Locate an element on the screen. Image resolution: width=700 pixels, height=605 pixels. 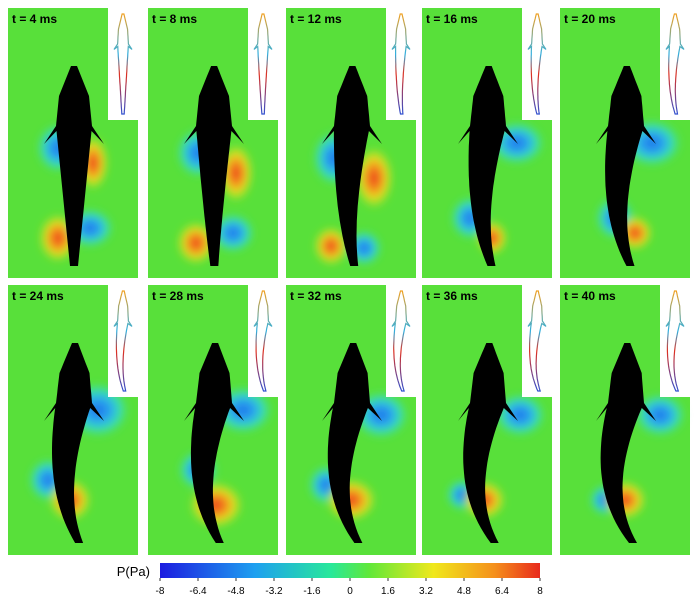
panel: t = 24 ms is located at coordinates (74, 420).